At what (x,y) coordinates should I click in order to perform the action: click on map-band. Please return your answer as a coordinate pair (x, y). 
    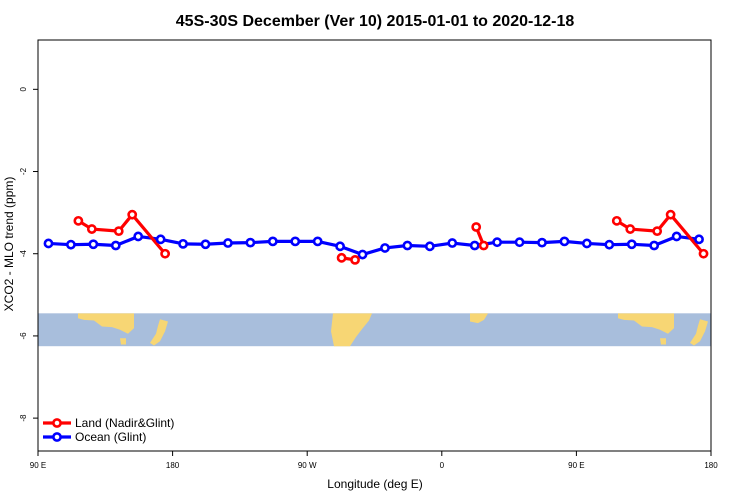
    Looking at the image, I should click on (374, 330).